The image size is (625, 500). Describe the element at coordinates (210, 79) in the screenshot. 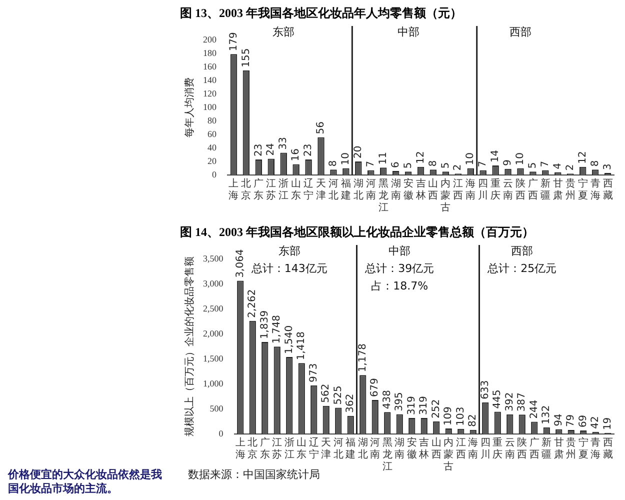

I see `y-tick-label: 140` at that location.